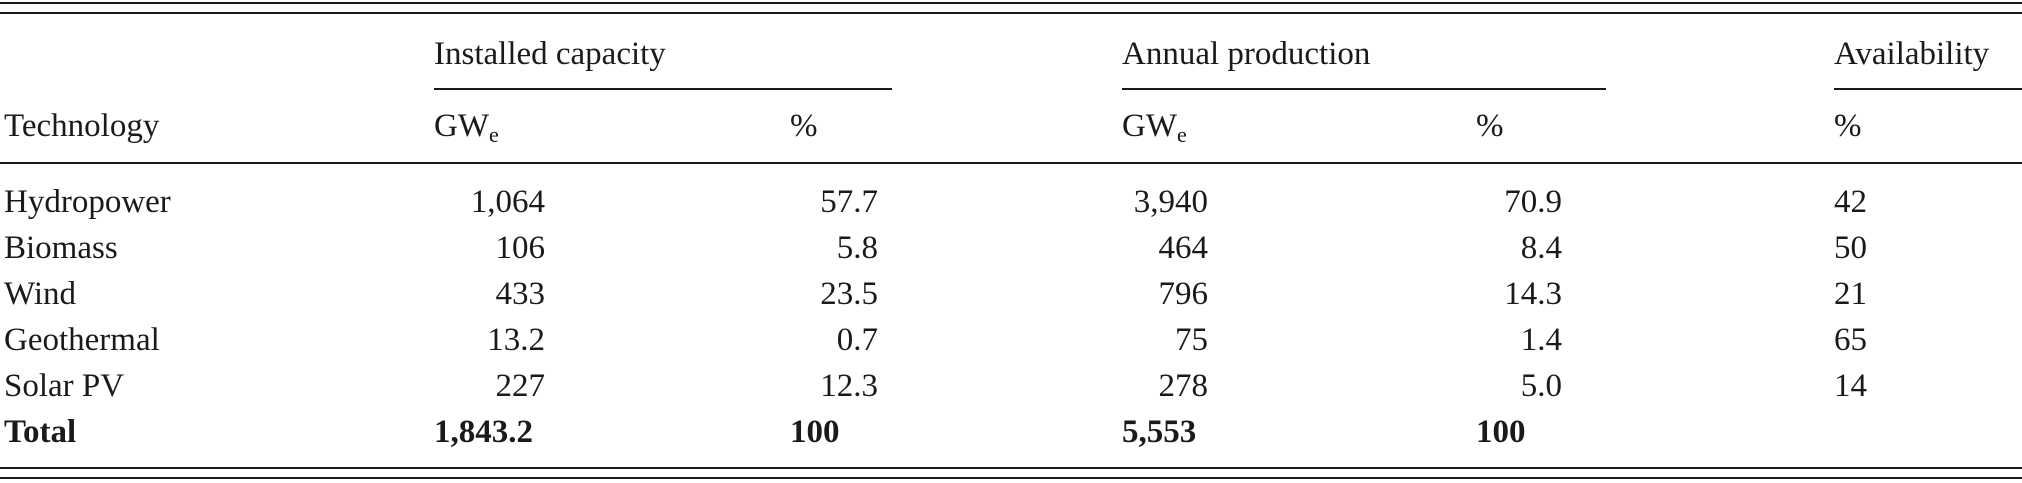 This screenshot has width=2022, height=483. I want to click on cell-tech: Hydropower, so click(87, 202).